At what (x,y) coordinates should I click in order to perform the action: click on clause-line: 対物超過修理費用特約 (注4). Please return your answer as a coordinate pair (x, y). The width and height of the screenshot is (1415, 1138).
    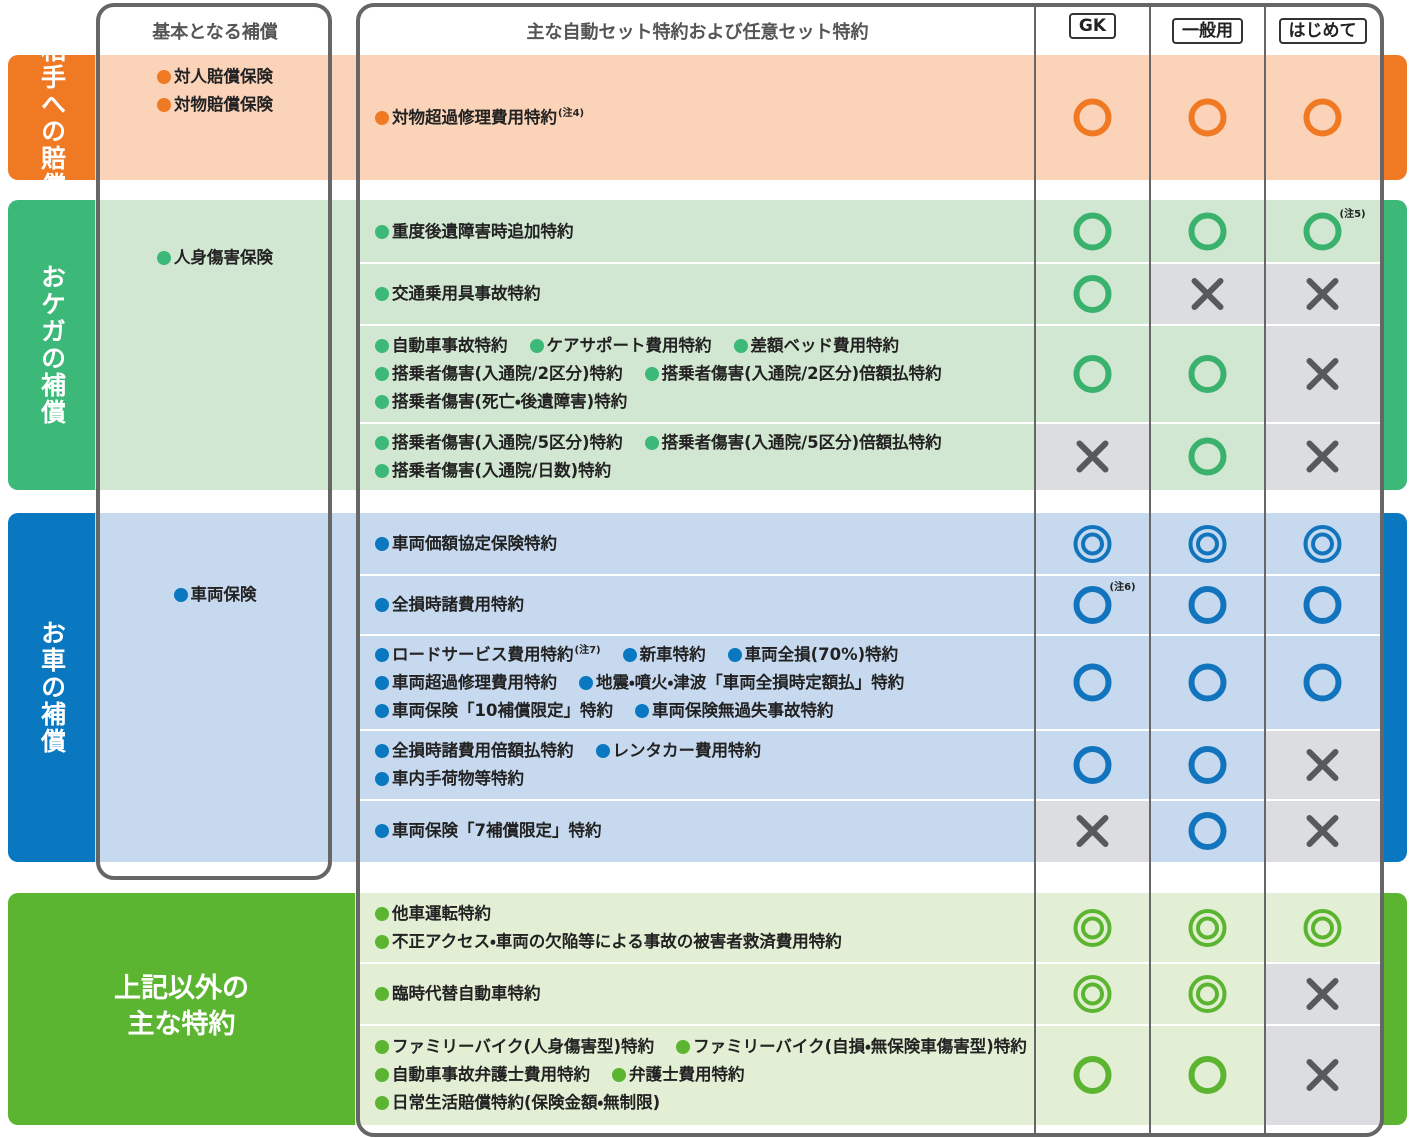
    Looking at the image, I should click on (703, 118).